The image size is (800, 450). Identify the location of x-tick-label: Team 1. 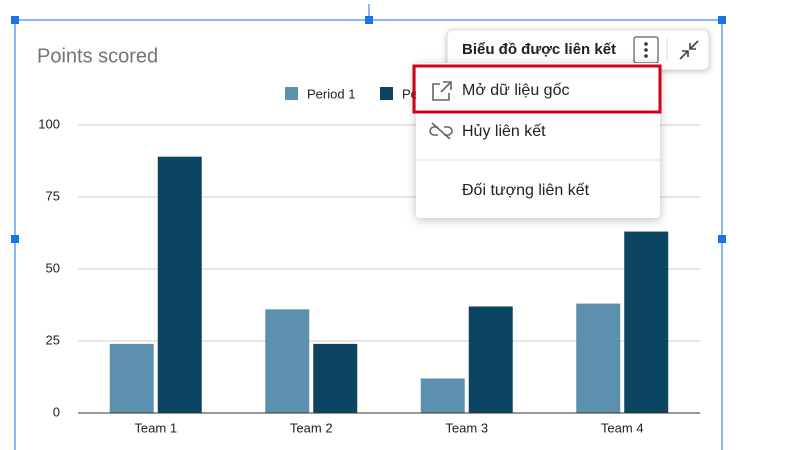
(155, 427).